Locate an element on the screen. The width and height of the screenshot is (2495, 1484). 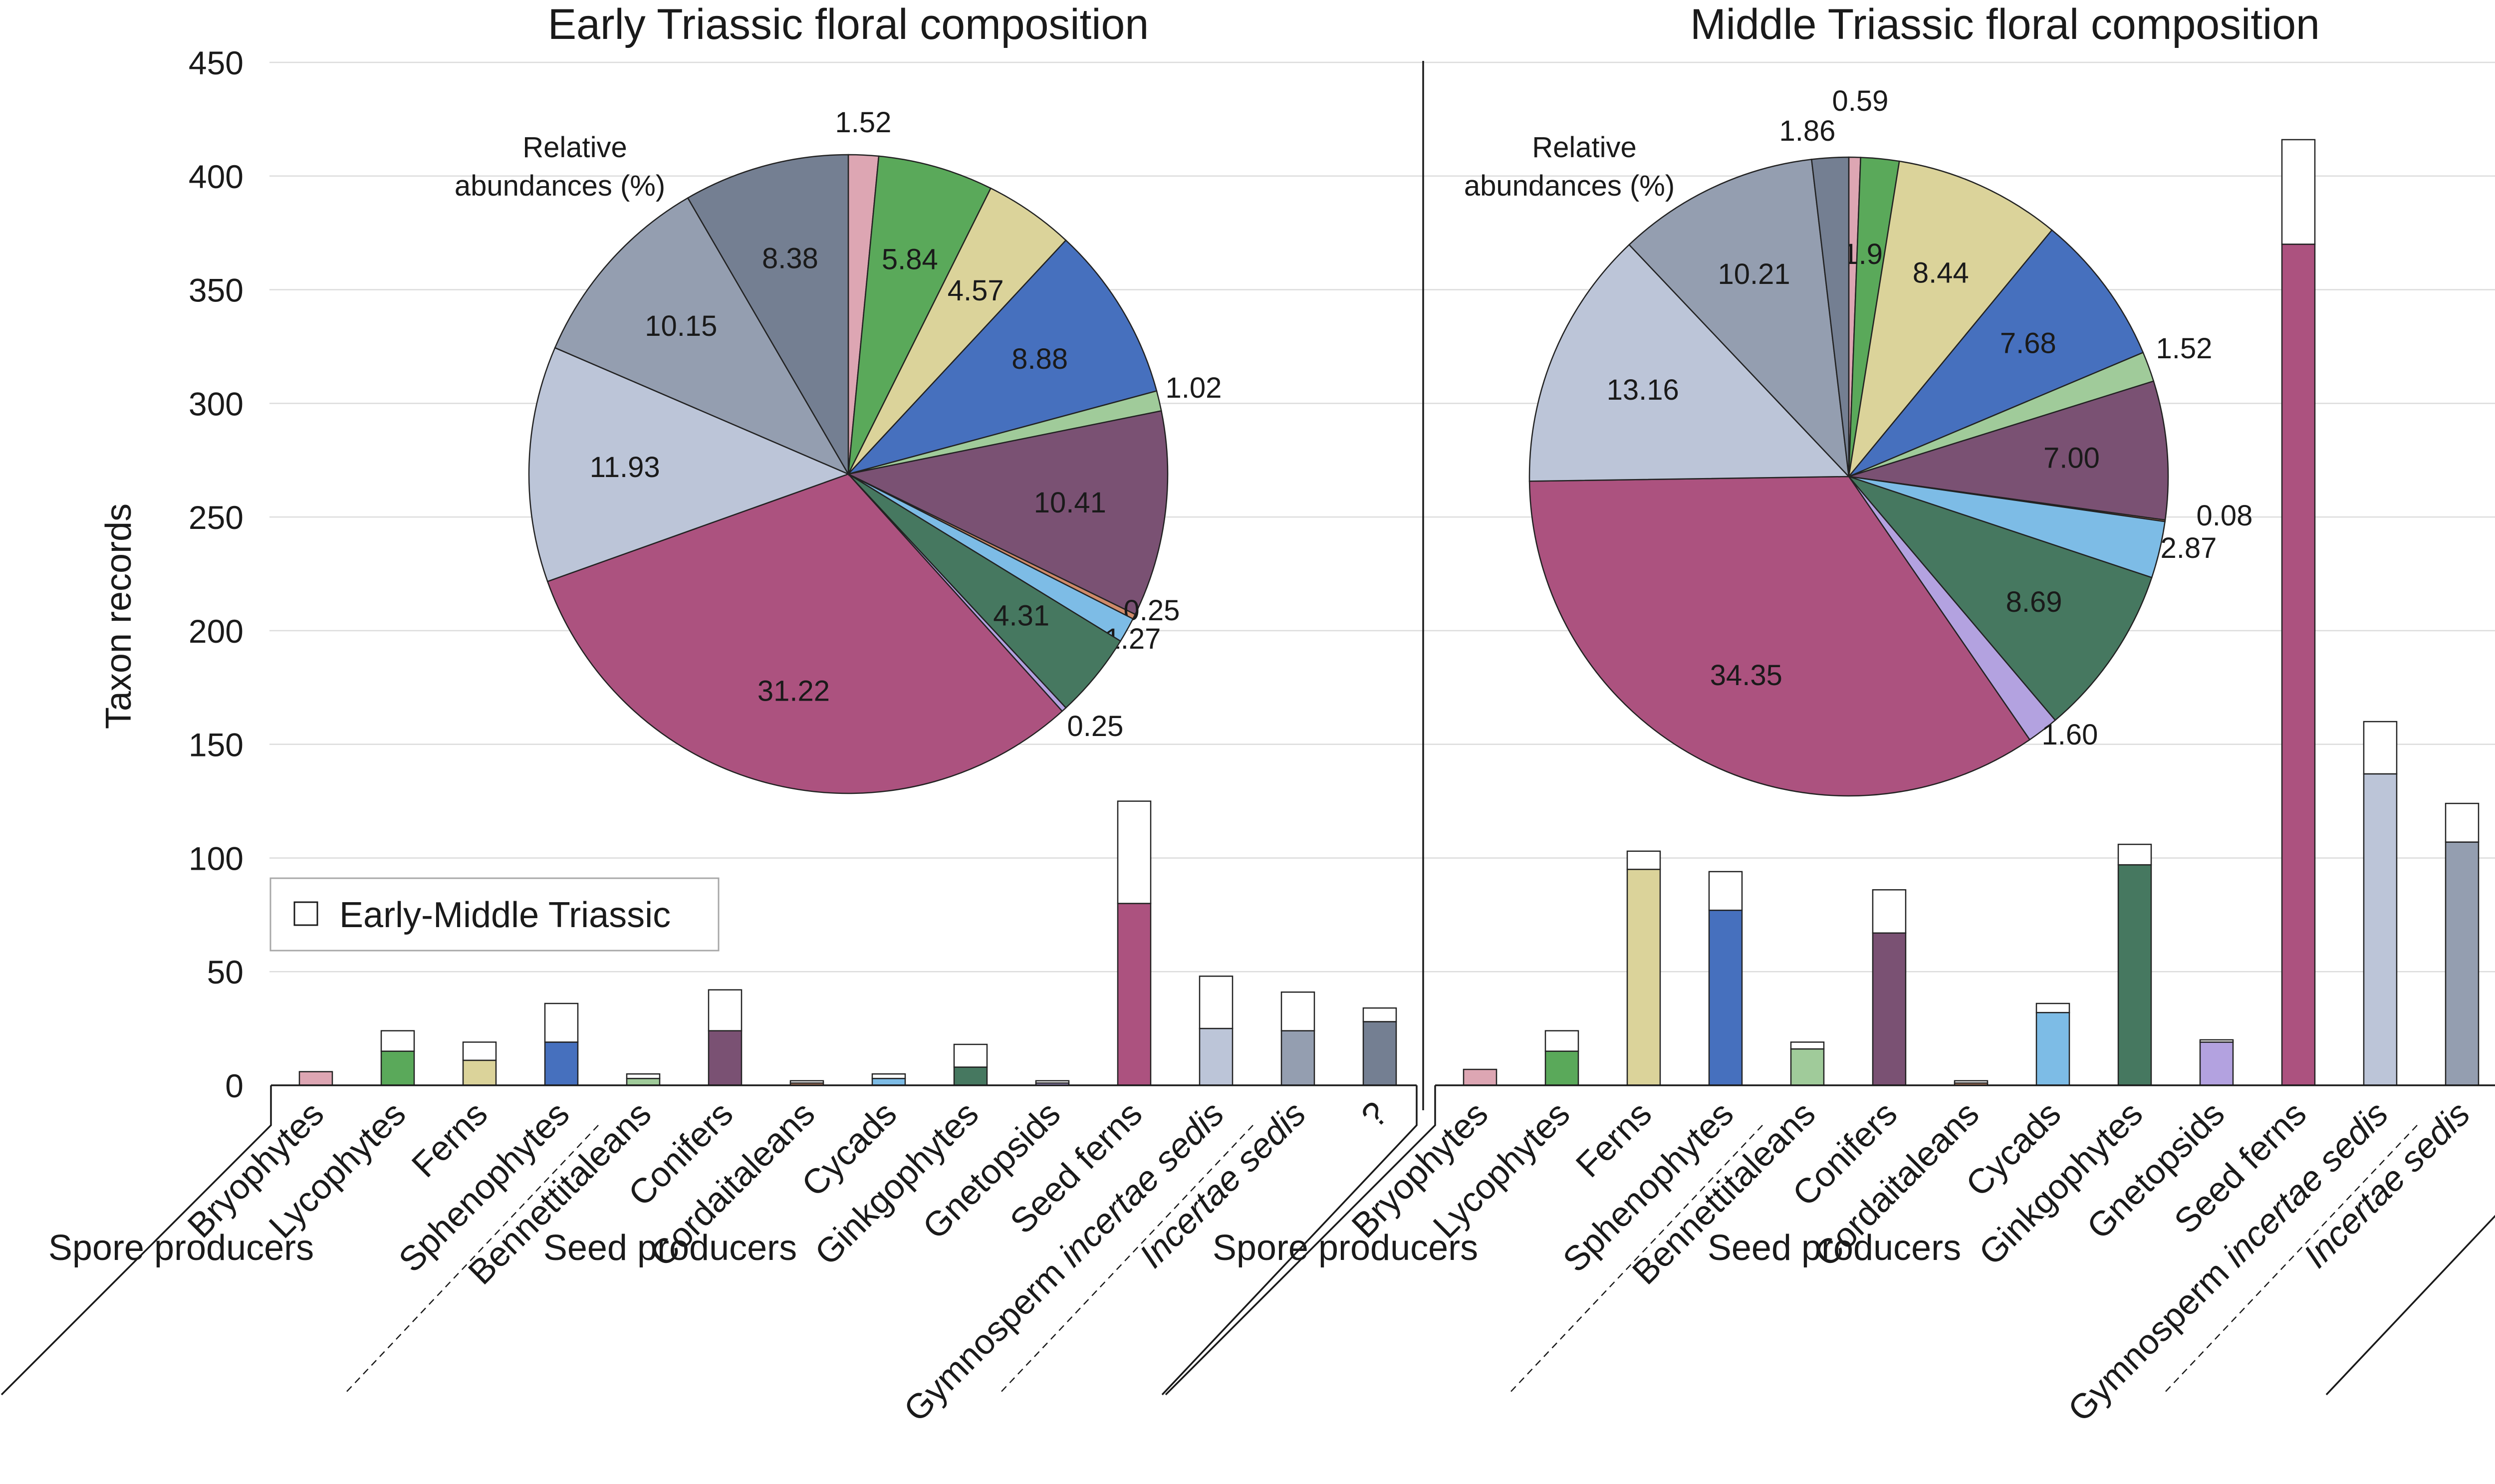
pie-label-incertae-sedis-panel2: 10.21 is located at coordinates (1754, 274).